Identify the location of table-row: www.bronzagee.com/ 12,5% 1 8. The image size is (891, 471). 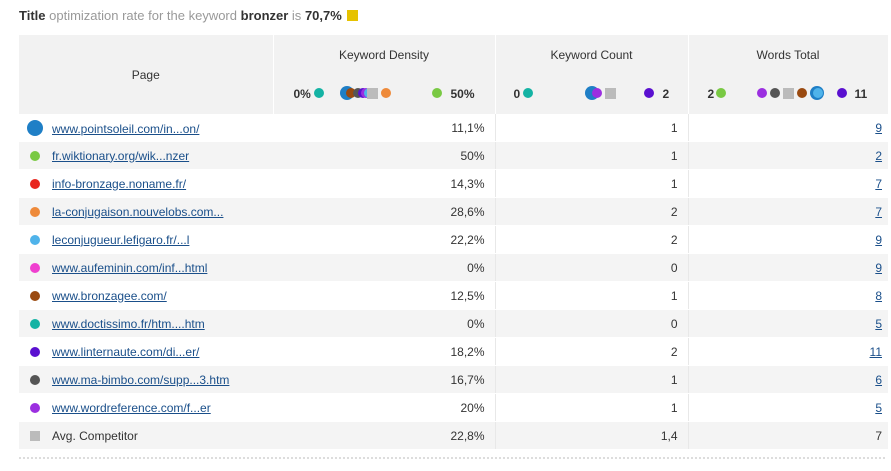
(453, 295).